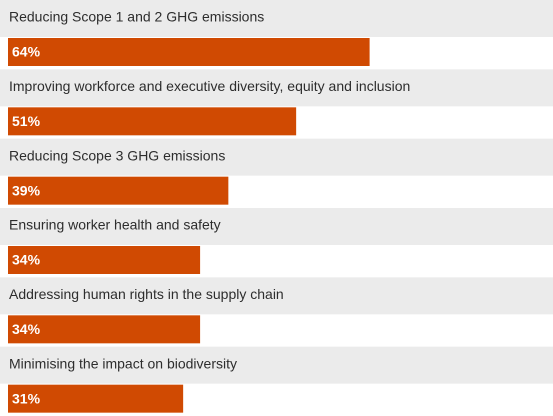 The width and height of the screenshot is (553, 416). What do you see at coordinates (26, 190) in the screenshot?
I see `value-label: 39%` at bounding box center [26, 190].